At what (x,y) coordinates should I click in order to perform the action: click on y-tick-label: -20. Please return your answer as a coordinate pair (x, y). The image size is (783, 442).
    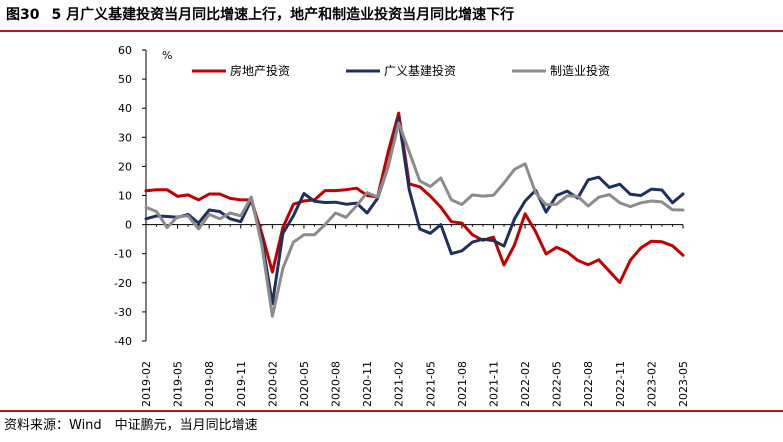
    Looking at the image, I should click on (123, 283).